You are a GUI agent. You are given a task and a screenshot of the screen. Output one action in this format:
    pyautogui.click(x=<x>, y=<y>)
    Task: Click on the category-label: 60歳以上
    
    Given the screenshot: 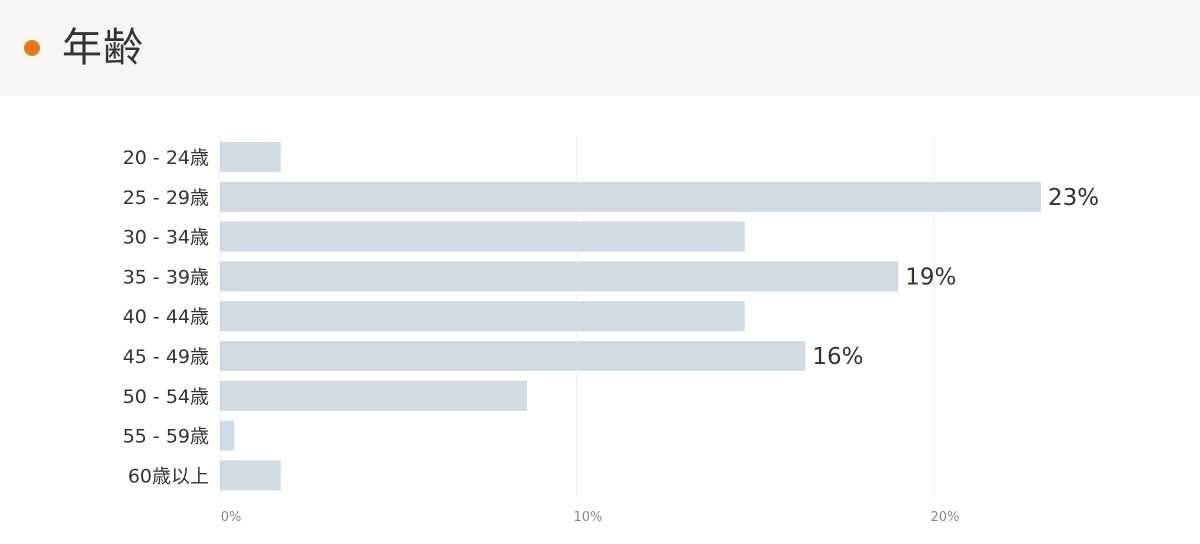 What is the action you would take?
    pyautogui.click(x=168, y=476)
    